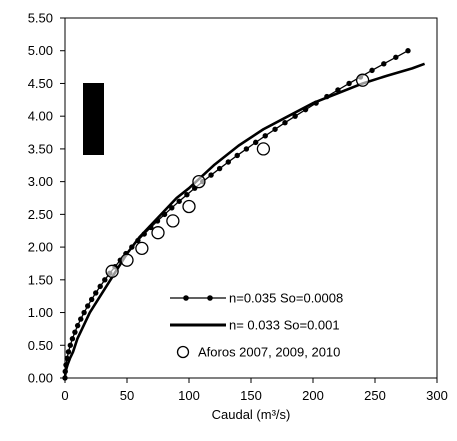 The height and width of the screenshot is (441, 457). I want to click on legend-label-series-1: n=0.035 So=0.0008, so click(286, 298).